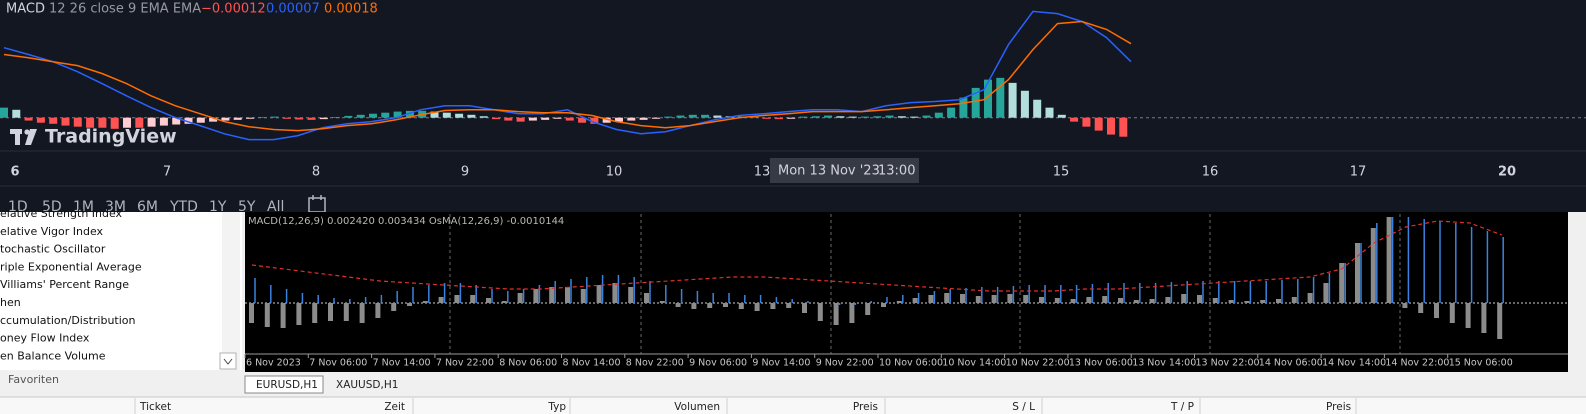  I want to click on range-button: YTD, so click(183, 207).